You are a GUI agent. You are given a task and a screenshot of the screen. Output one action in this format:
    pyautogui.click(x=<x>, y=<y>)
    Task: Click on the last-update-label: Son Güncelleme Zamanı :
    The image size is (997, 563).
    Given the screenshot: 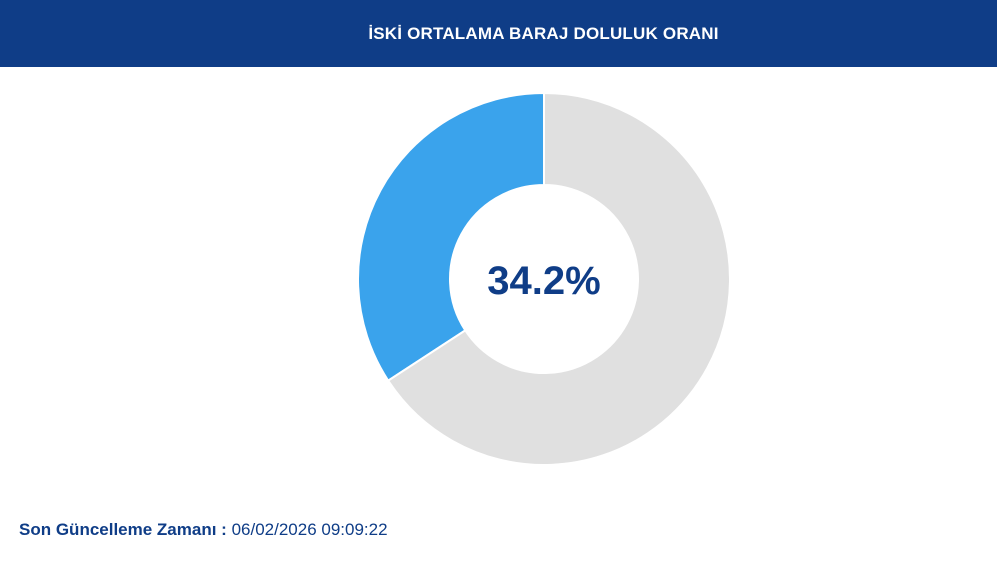 What is the action you would take?
    pyautogui.click(x=123, y=529)
    